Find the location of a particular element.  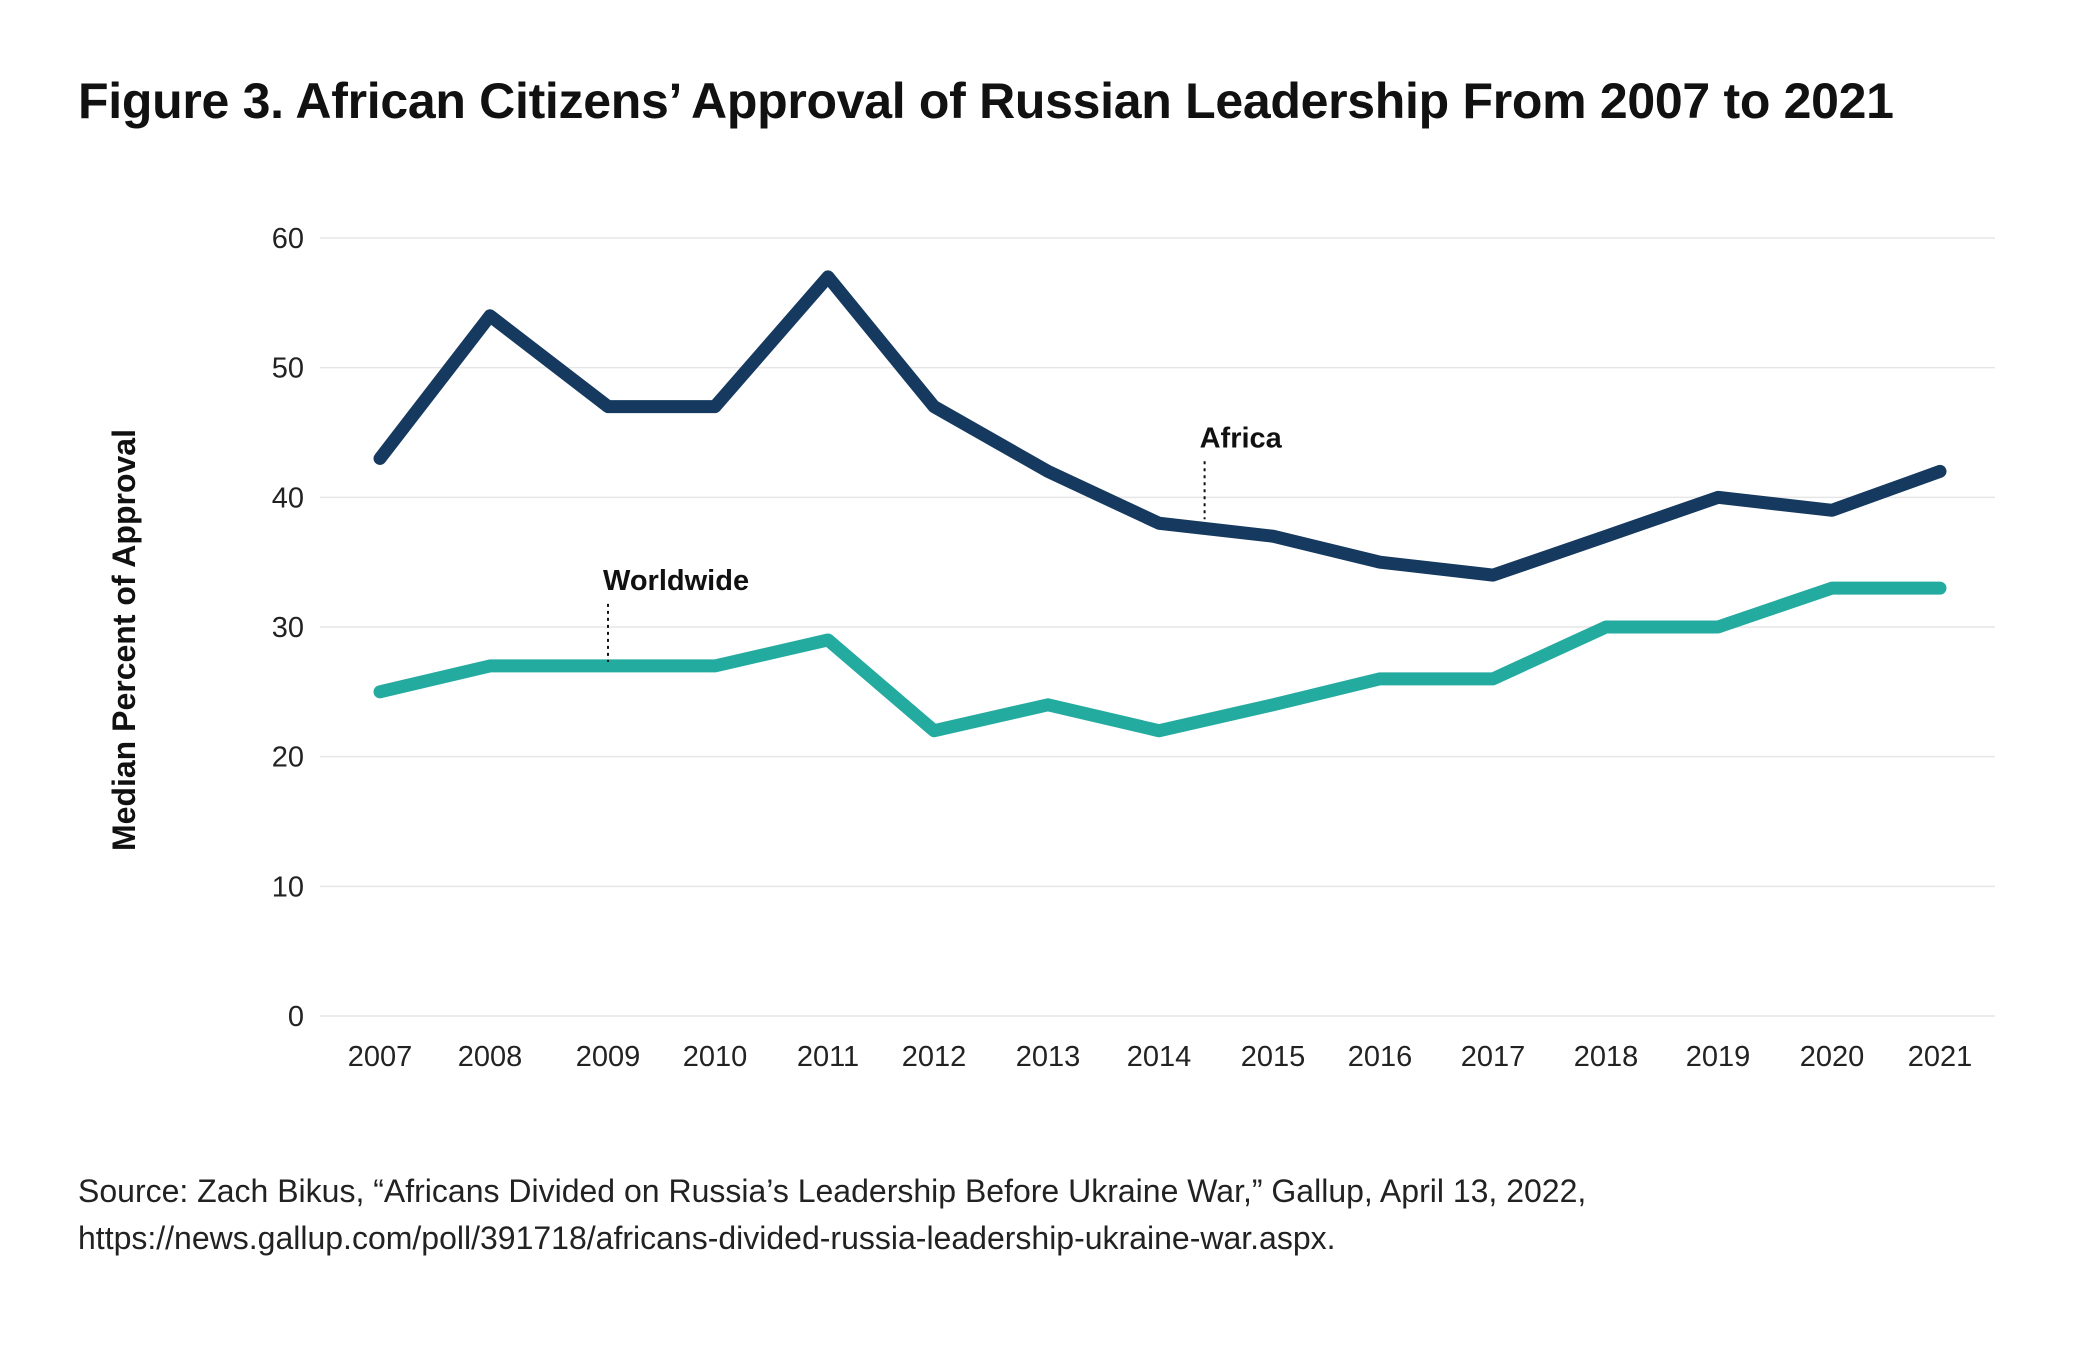

annotation-label-worldwide: Worldwide is located at coordinates (676, 581).